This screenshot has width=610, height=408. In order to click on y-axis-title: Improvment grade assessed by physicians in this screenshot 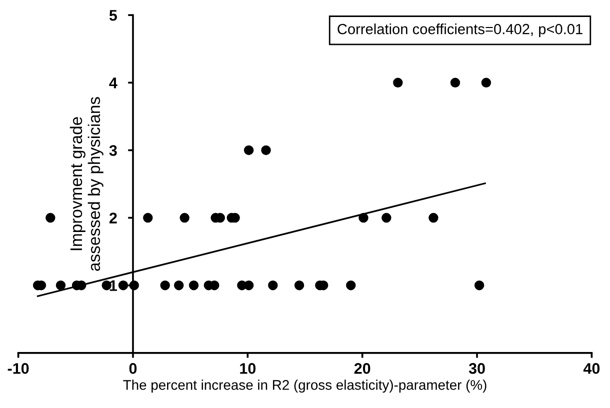, I will do `click(87, 184)`.